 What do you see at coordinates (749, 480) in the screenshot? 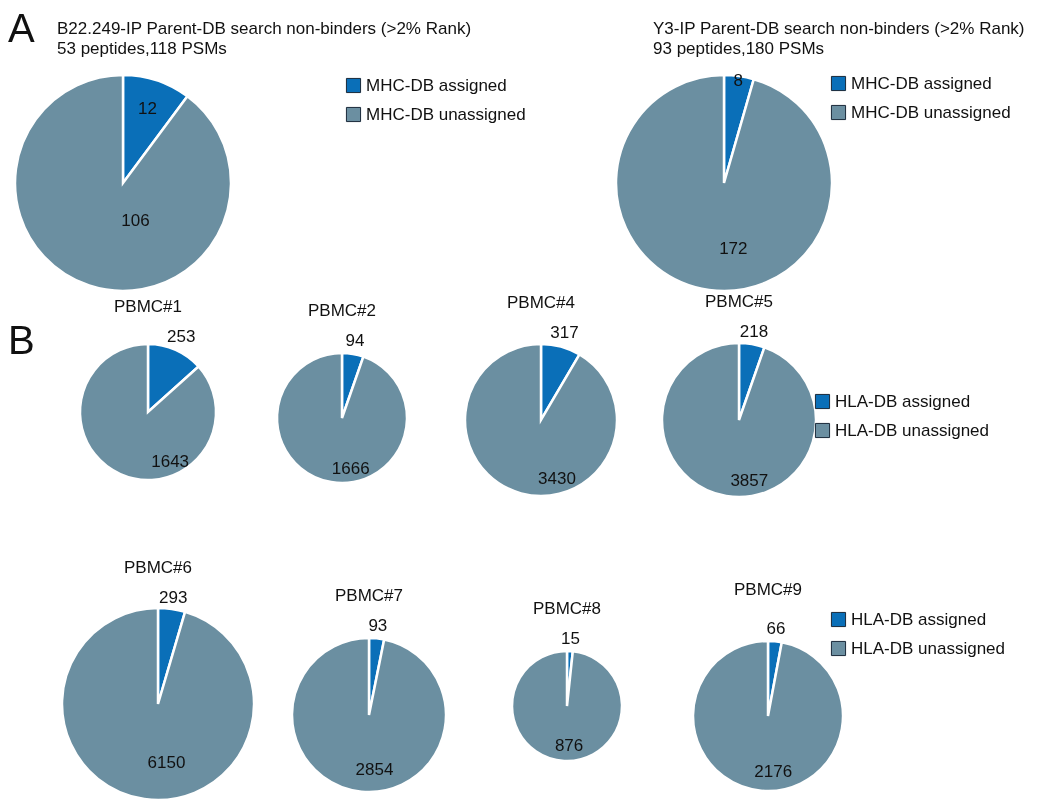
I see `data-label: 3857` at bounding box center [749, 480].